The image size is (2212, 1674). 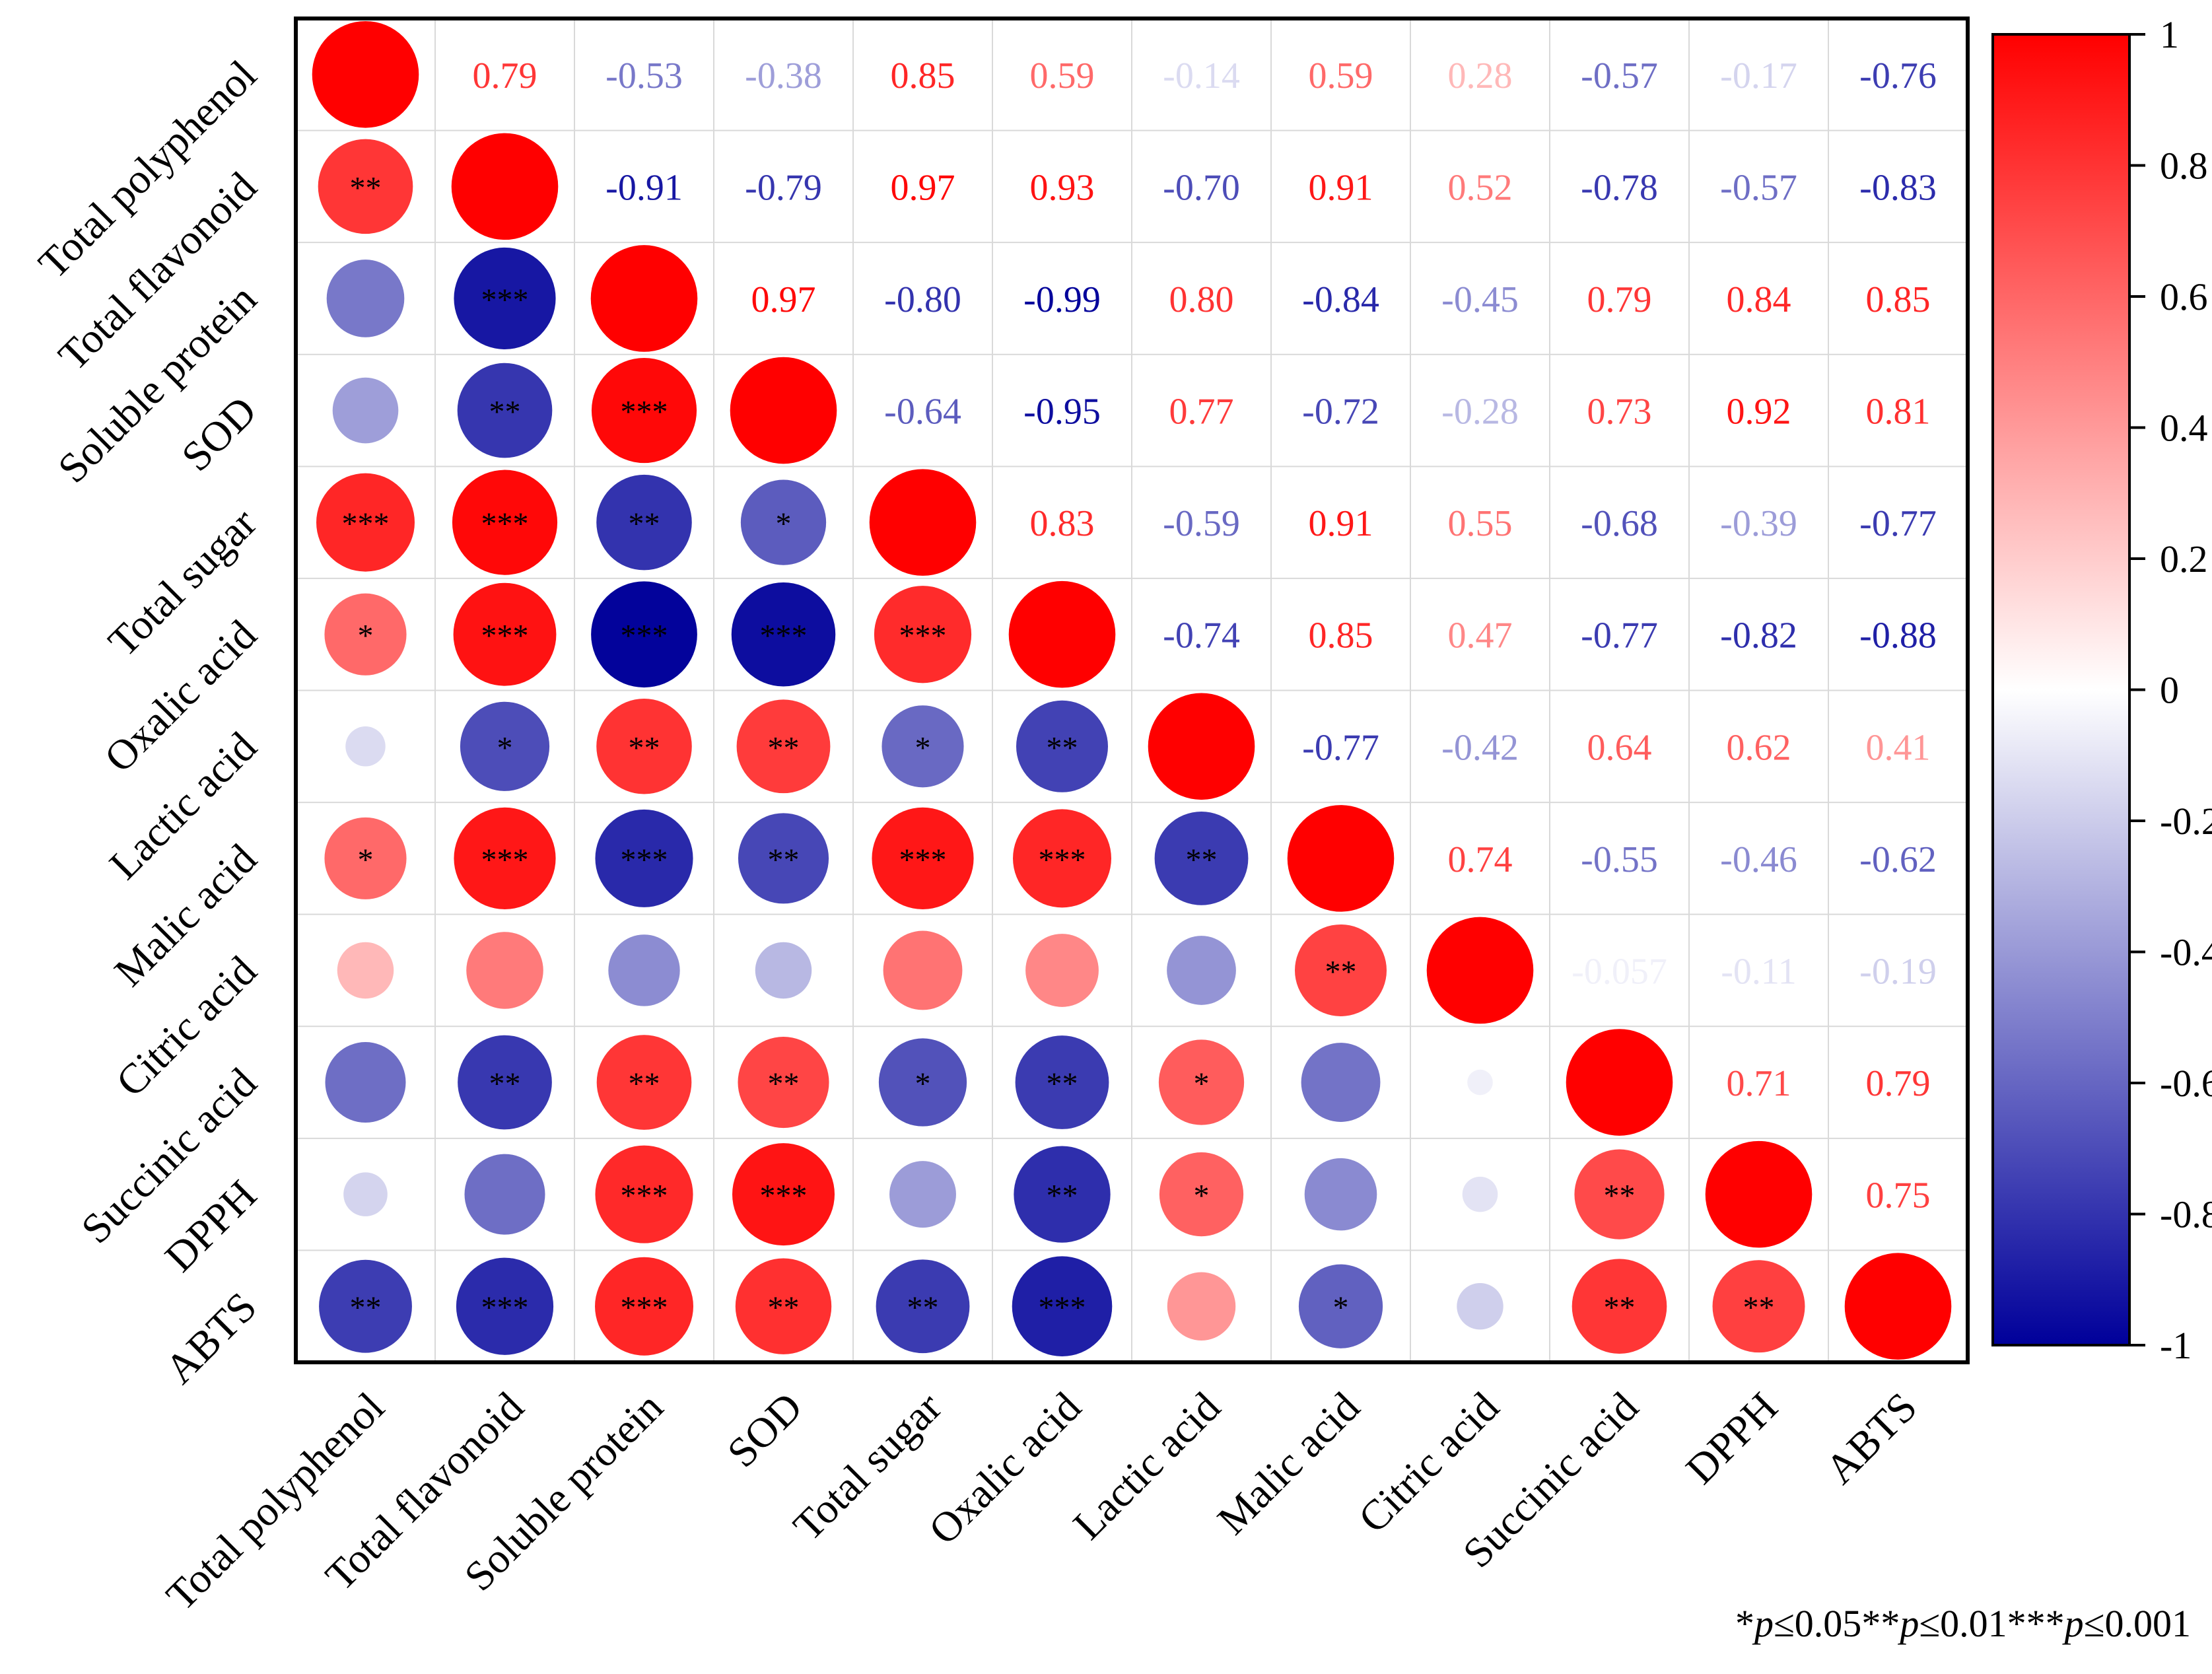 What do you see at coordinates (2184, 166) in the screenshot?
I see `colorbar-tick-label: 0.8` at bounding box center [2184, 166].